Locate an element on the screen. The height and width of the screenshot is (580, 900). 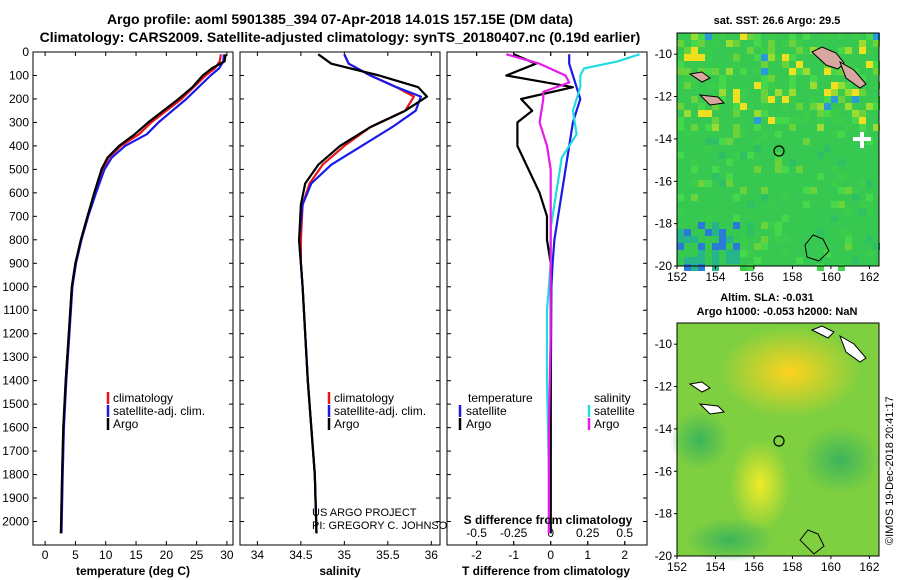
depth-tick-label: 200 is located at coordinates (19, 99).